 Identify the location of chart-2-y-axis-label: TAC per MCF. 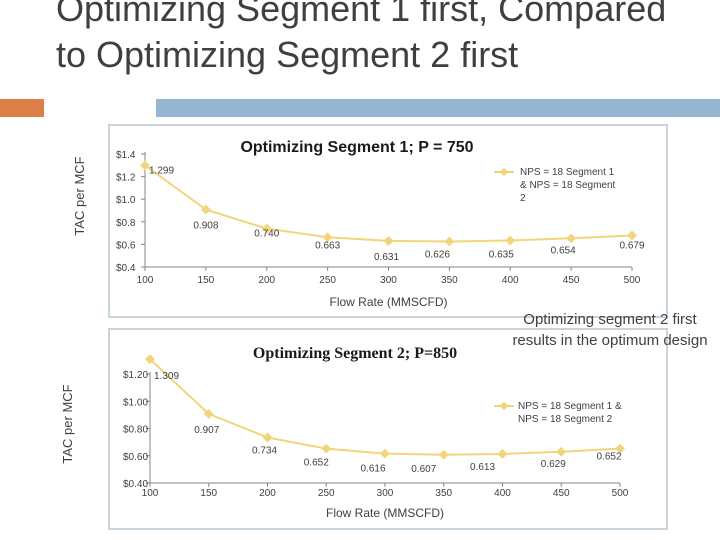
(67, 423).